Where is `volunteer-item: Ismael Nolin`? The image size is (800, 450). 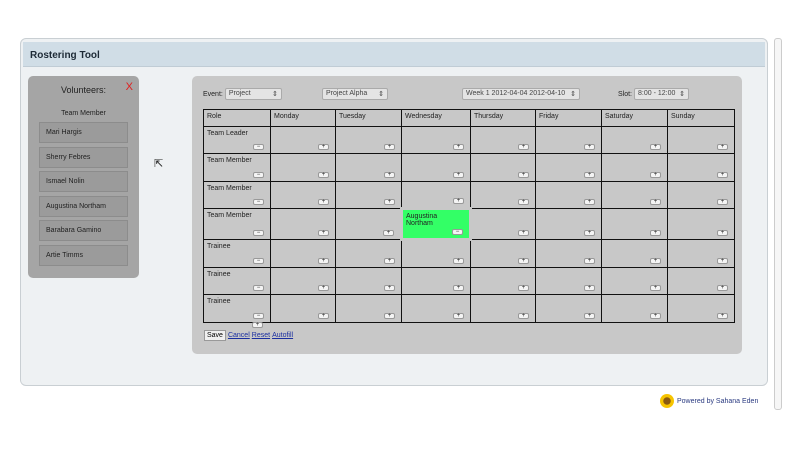 volunteer-item: Ismael Nolin is located at coordinates (83, 182).